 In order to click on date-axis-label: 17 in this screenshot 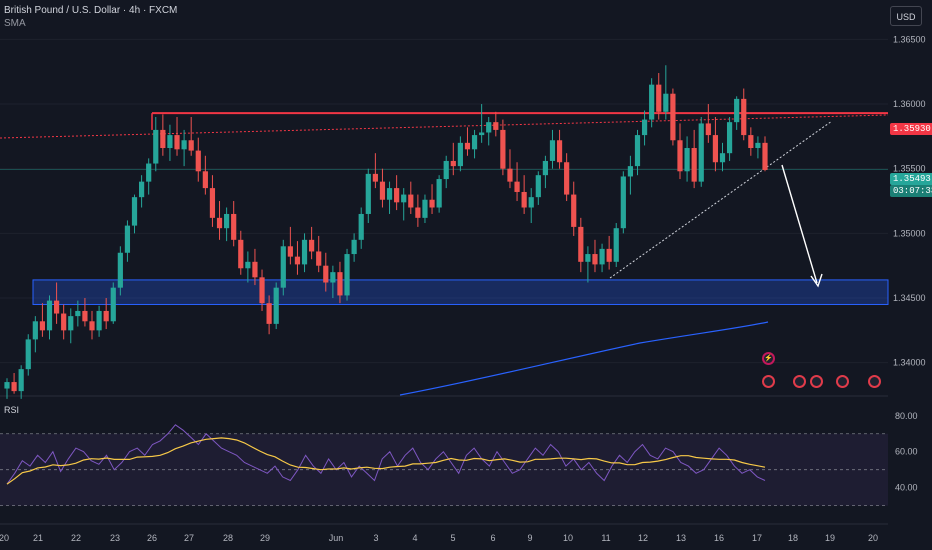, I will do `click(757, 538)`.